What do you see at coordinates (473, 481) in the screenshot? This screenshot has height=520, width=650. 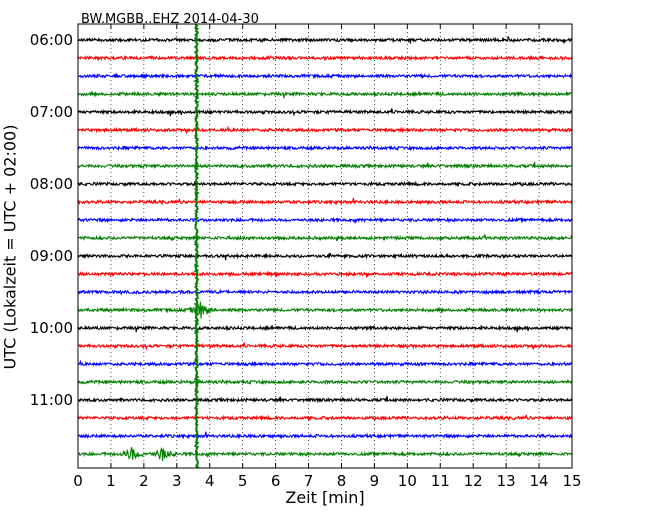 I see `x-tick-label: 12` at bounding box center [473, 481].